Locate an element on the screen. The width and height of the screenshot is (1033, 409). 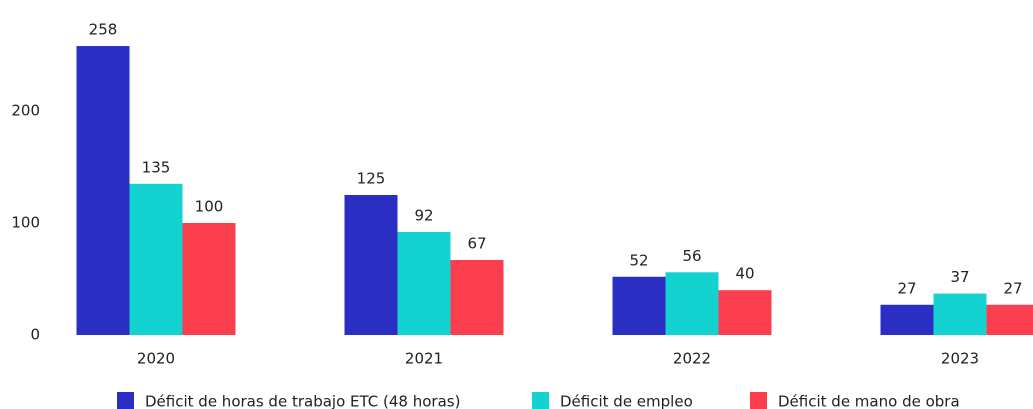
x-tick-label: 2022 is located at coordinates (692, 359).